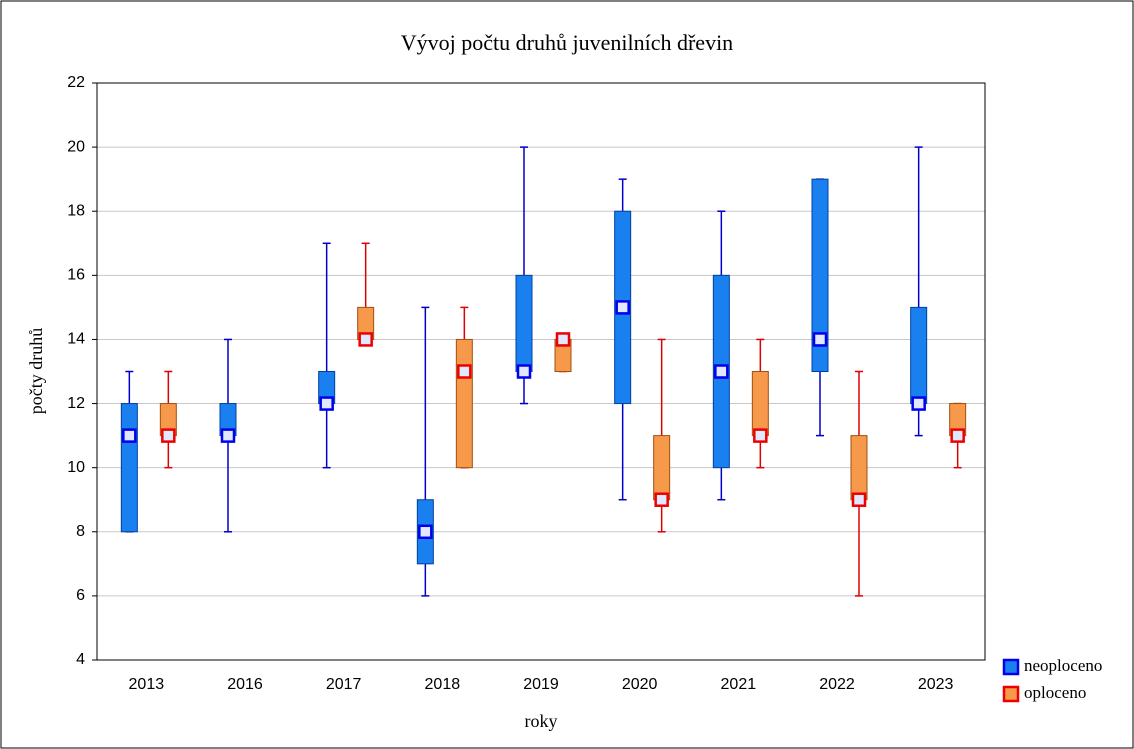  Describe the element at coordinates (76, 210) in the screenshot. I see `y-tick-label: 18` at that location.